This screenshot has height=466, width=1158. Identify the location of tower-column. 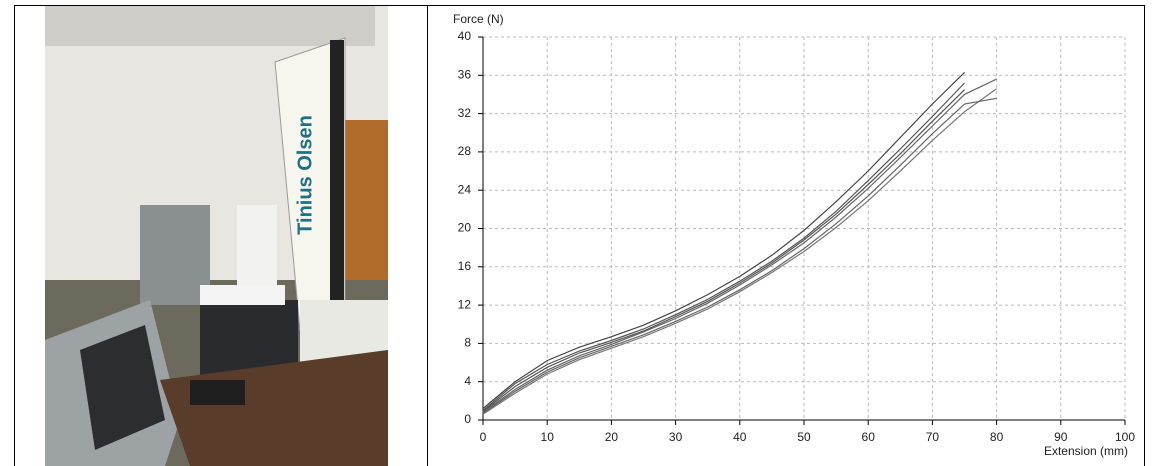
(337, 170).